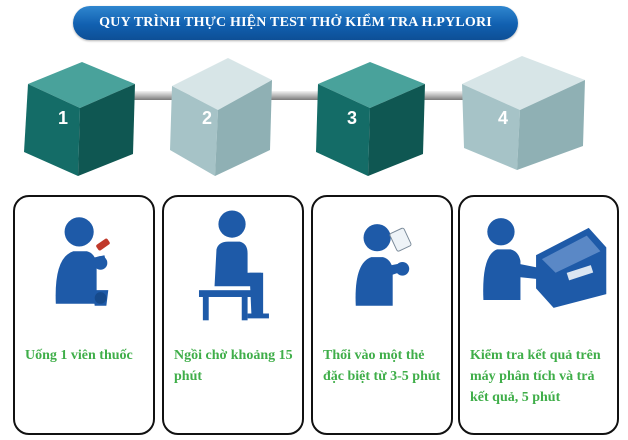 This screenshot has height=440, width=628. What do you see at coordinates (243, 128) in the screenshot?
I see `cube-2-right` at bounding box center [243, 128].